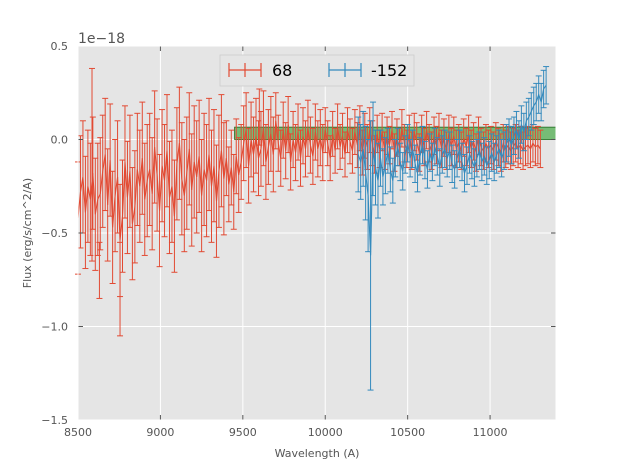  Describe the element at coordinates (389, 70) in the screenshot. I see `legend-label-neg152: -152` at that location.